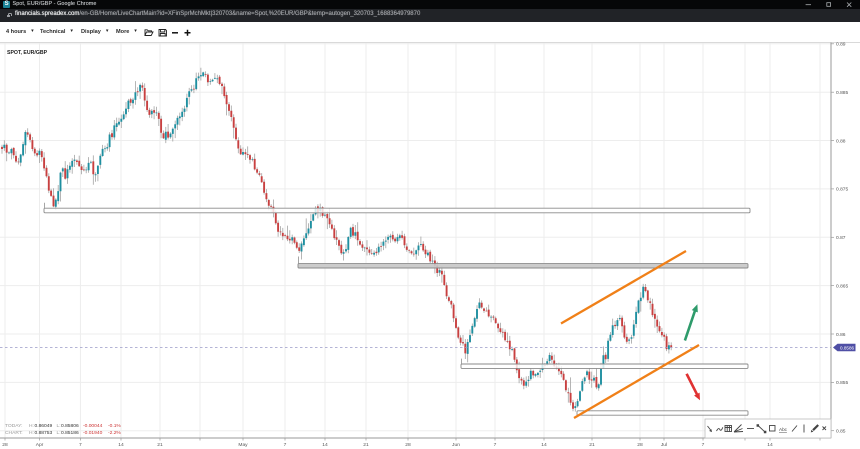 Image resolution: width=860 pixels, height=449 pixels. Describe the element at coordinates (842, 93) in the screenshot. I see `svg-text: 0.885` at that location.